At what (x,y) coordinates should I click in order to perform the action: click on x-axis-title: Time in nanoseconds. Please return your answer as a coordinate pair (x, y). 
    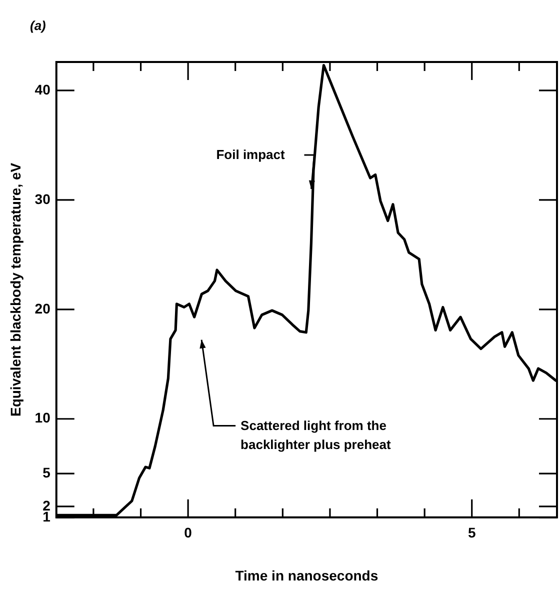
    Looking at the image, I should click on (306, 575).